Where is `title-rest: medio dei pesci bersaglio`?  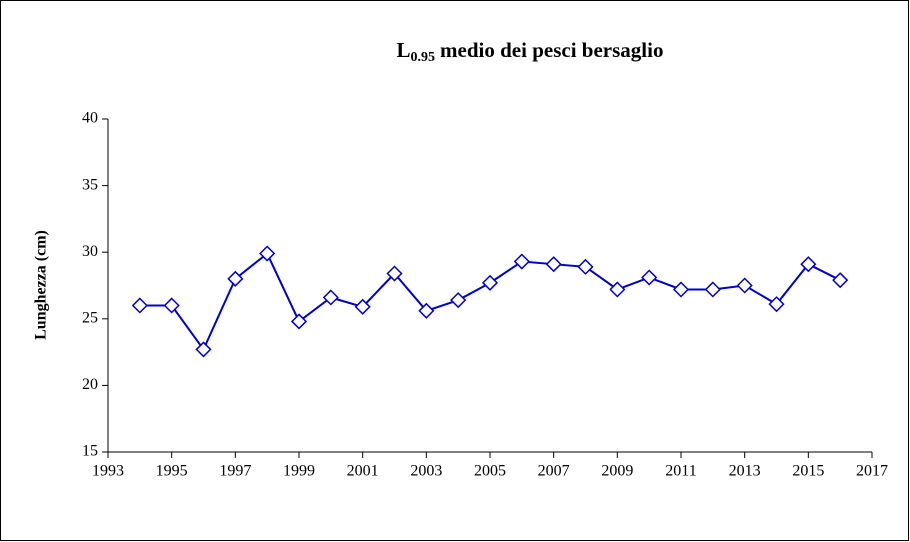 title-rest: medio dei pesci bersaglio is located at coordinates (551, 50).